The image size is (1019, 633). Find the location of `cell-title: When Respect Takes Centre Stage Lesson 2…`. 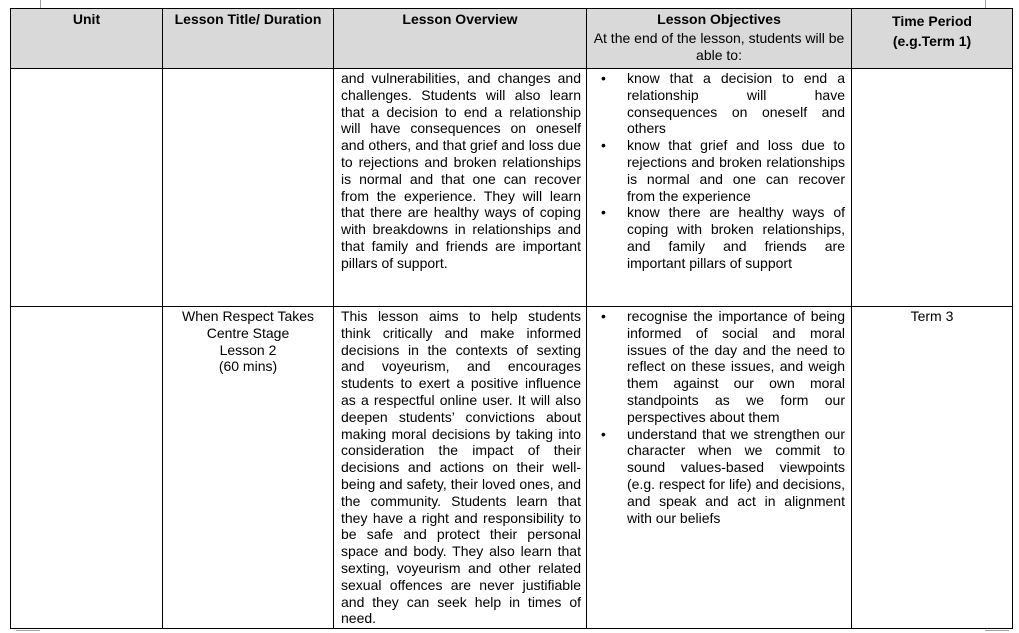

cell-title: When Respect Takes Centre Stage Lesson 2… is located at coordinates (248, 467).